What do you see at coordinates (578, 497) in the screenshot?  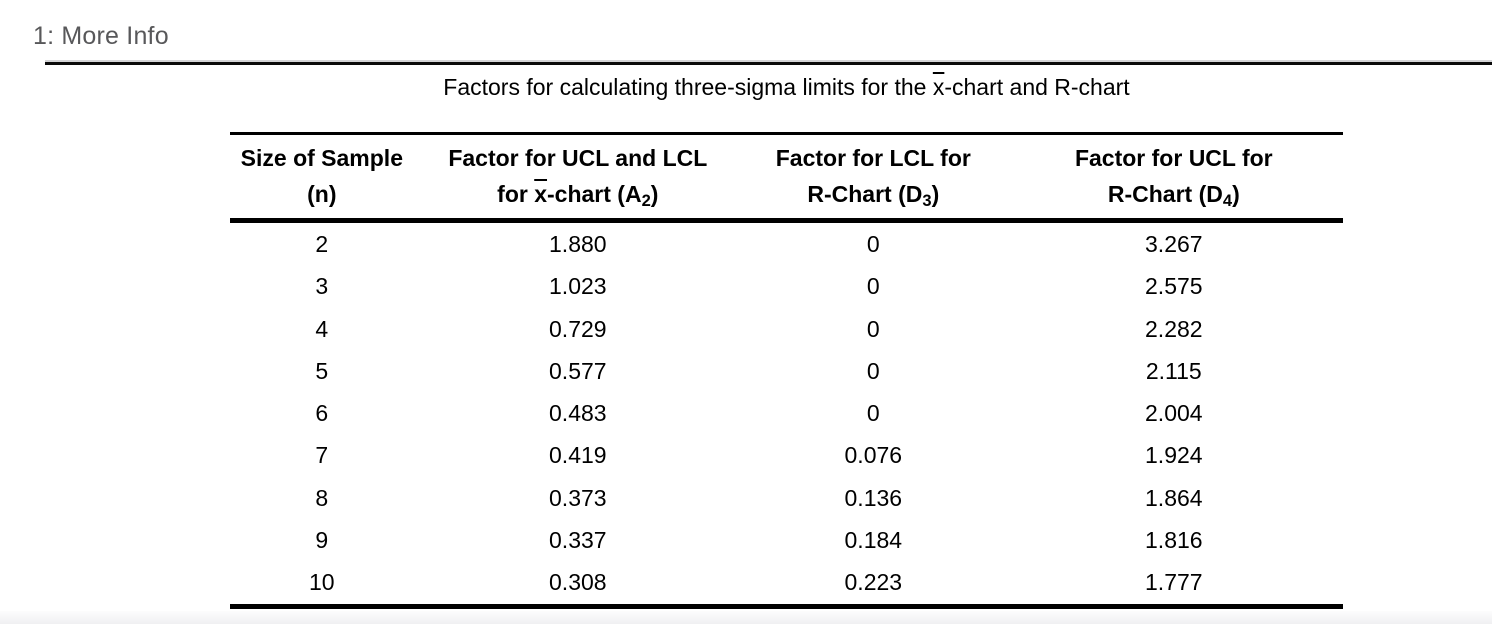 I see `cell-a2: 0.373` at bounding box center [578, 497].